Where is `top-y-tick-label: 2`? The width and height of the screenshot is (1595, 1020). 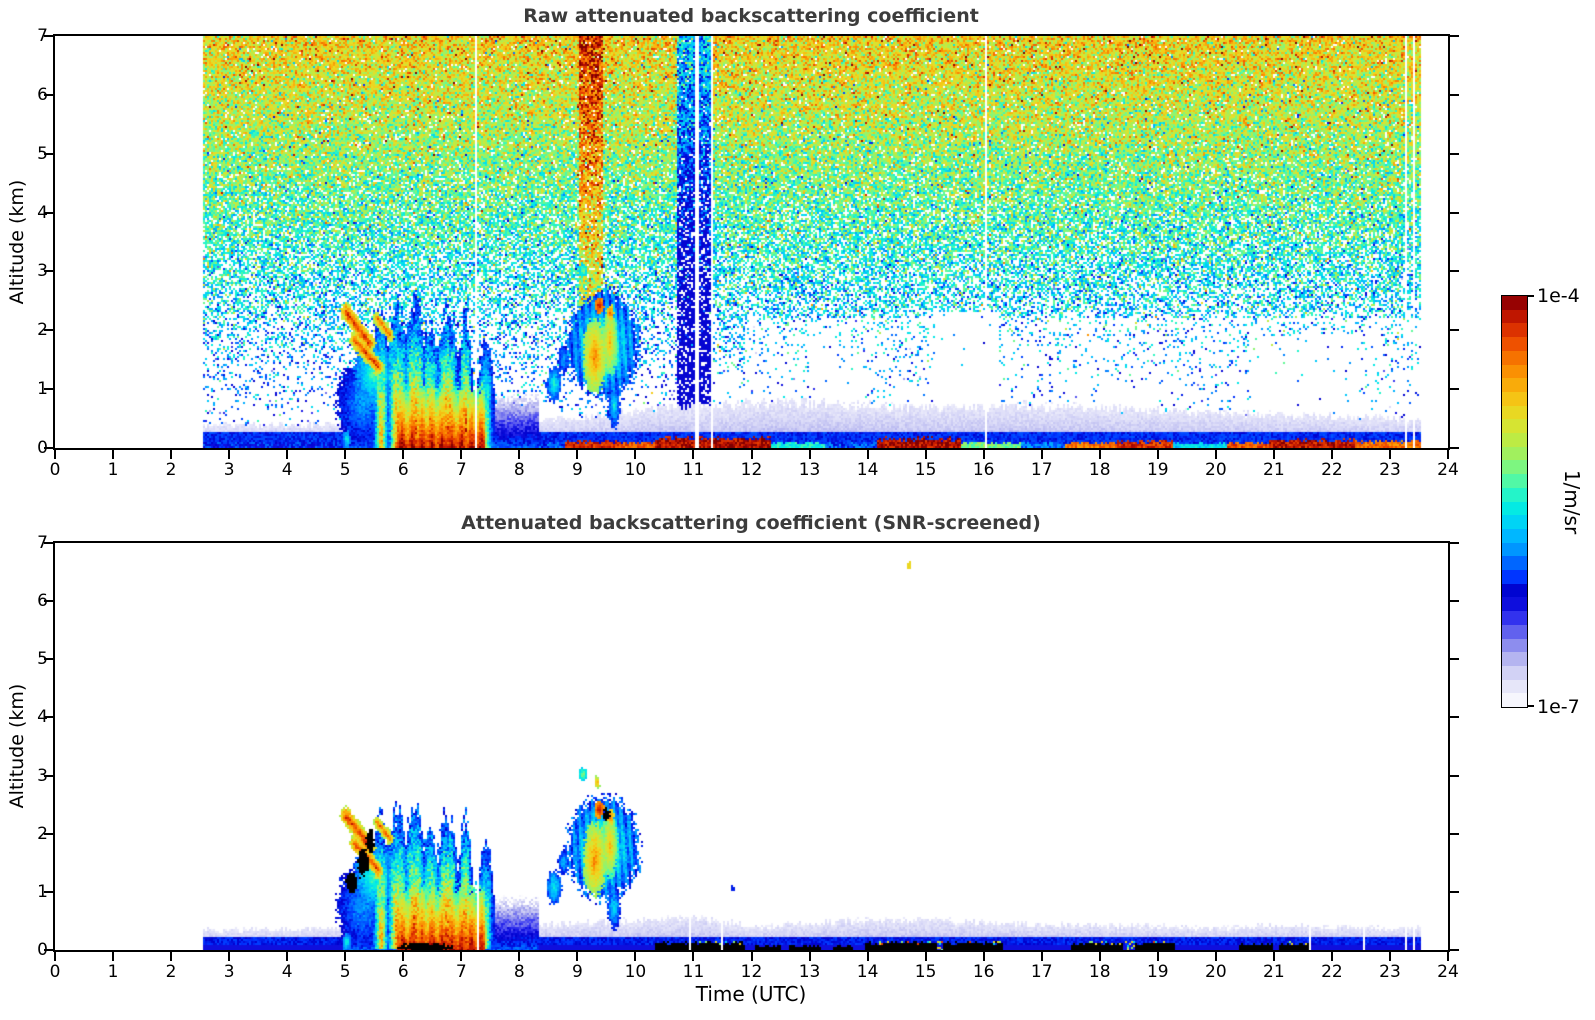
top-y-tick-label: 2 is located at coordinates (42, 330).